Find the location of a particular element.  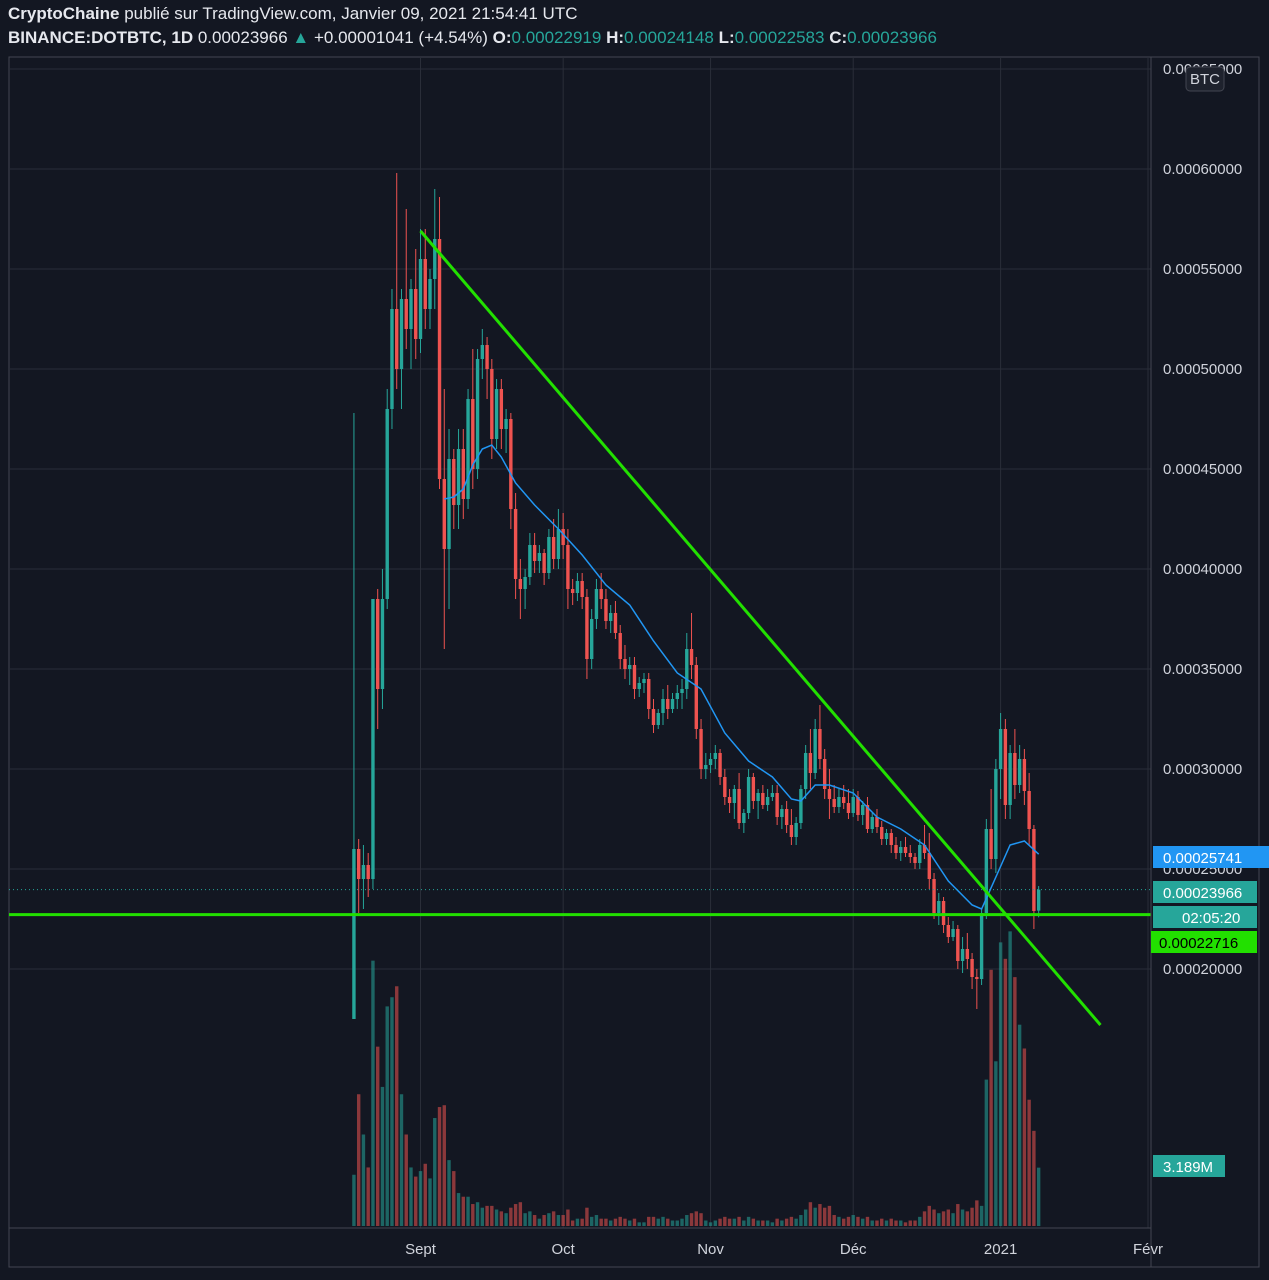

currency-badge: BTC is located at coordinates (1205, 79).